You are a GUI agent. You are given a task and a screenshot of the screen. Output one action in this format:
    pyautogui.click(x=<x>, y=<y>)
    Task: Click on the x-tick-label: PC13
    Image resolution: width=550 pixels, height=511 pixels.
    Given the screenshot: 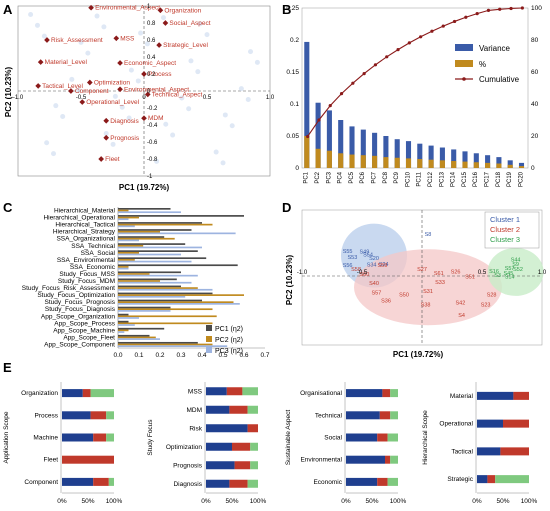 What is the action you would take?
    pyautogui.click(x=442, y=179)
    